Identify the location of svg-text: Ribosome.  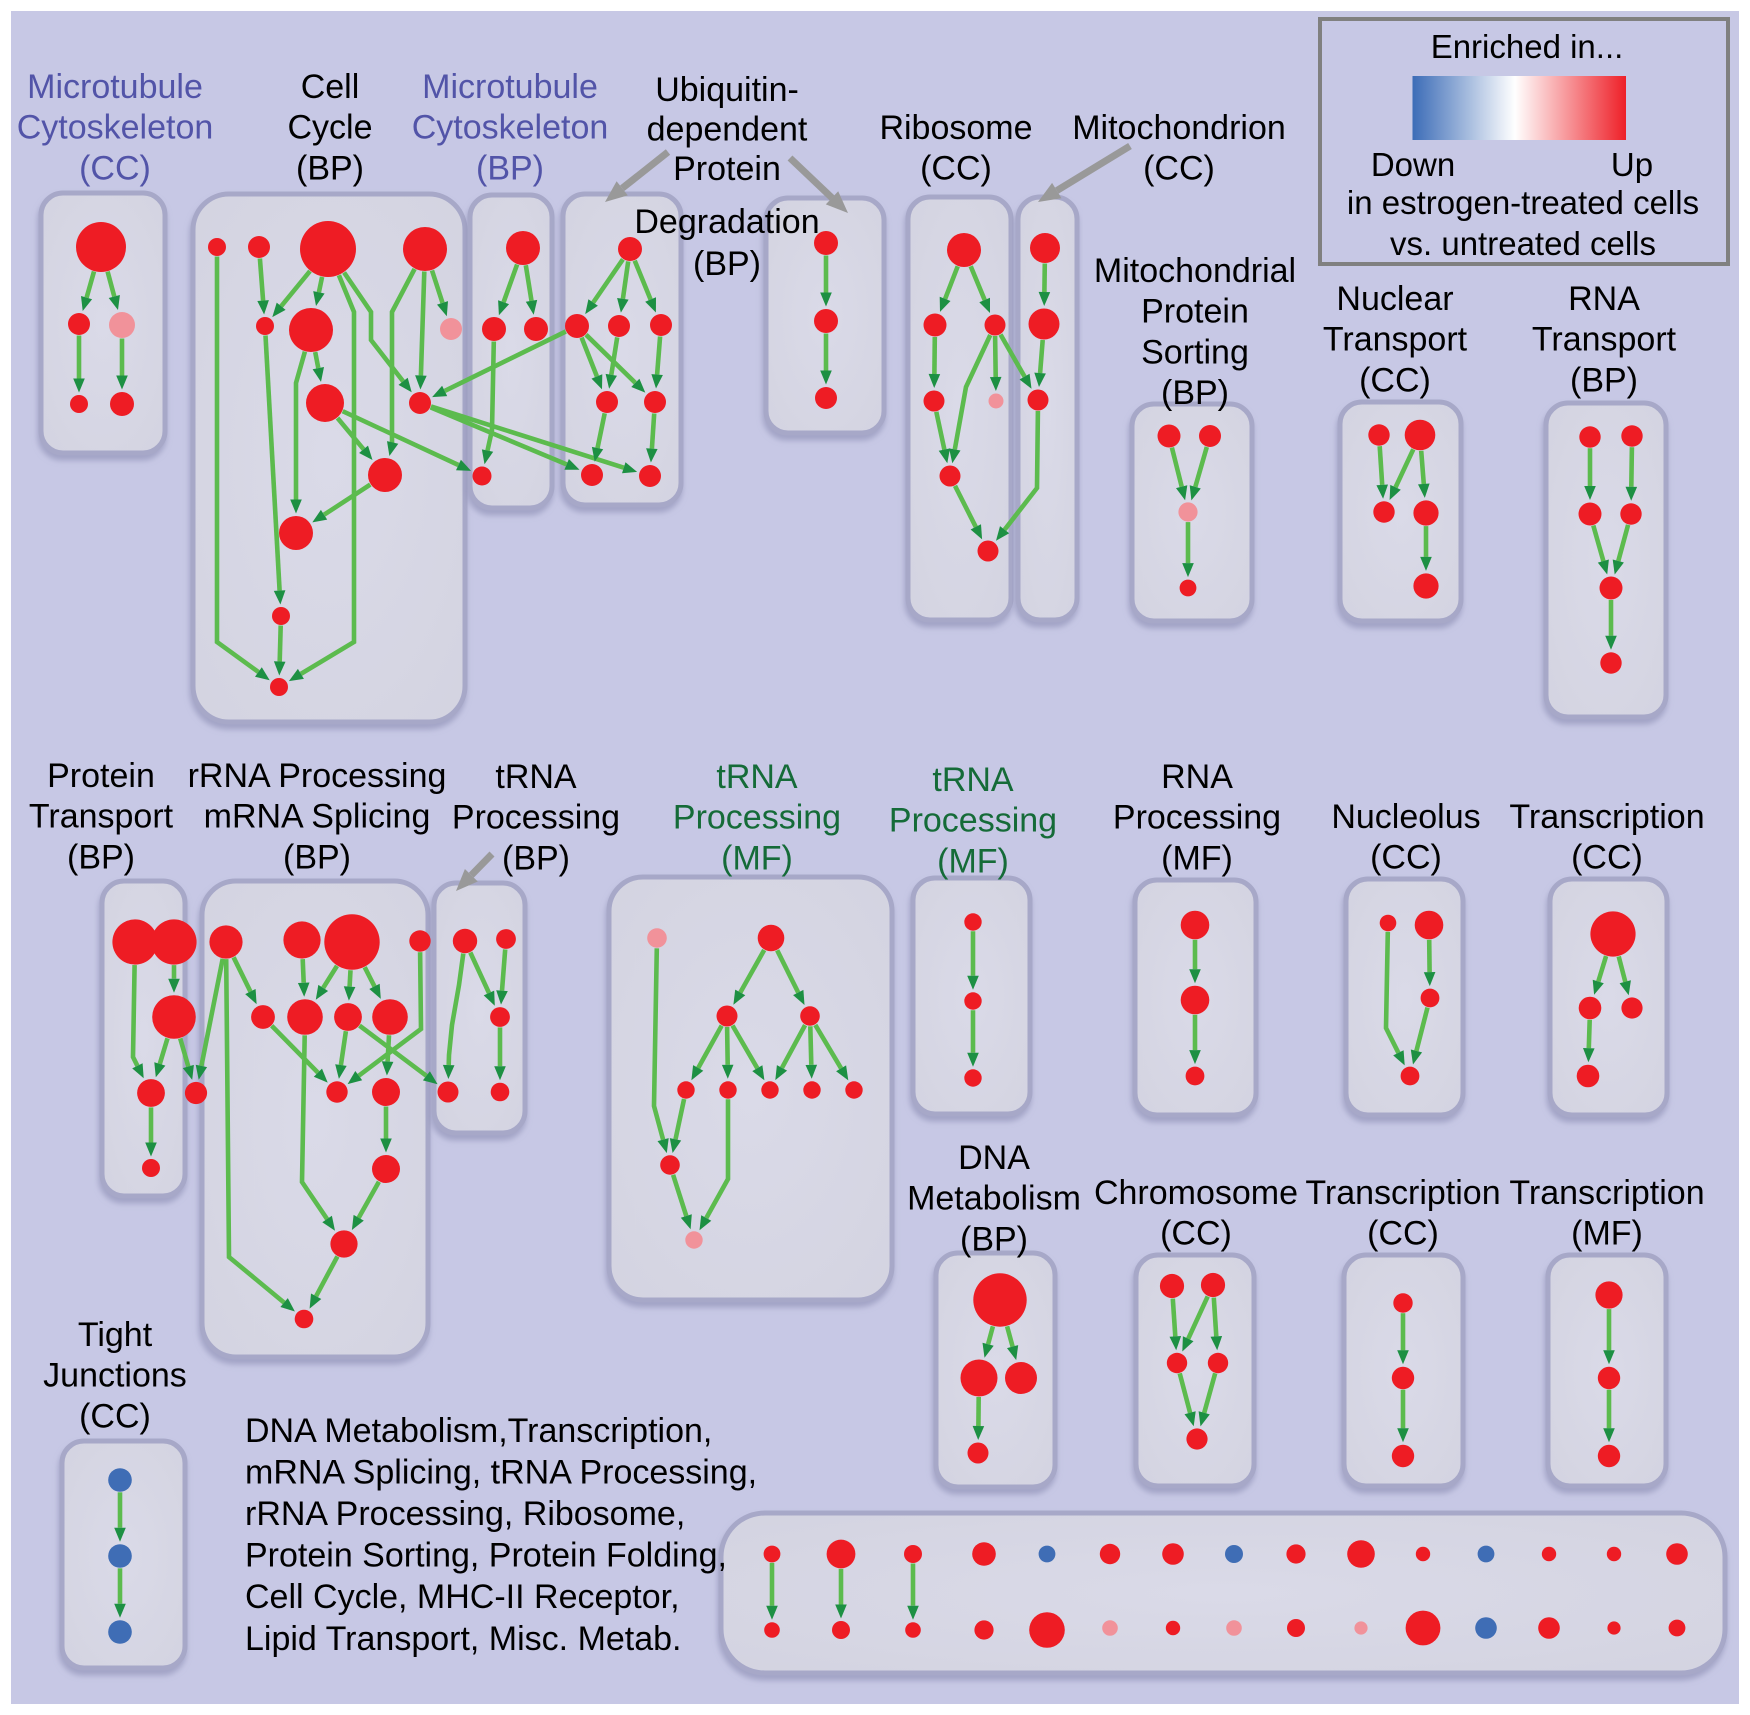
(955, 128).